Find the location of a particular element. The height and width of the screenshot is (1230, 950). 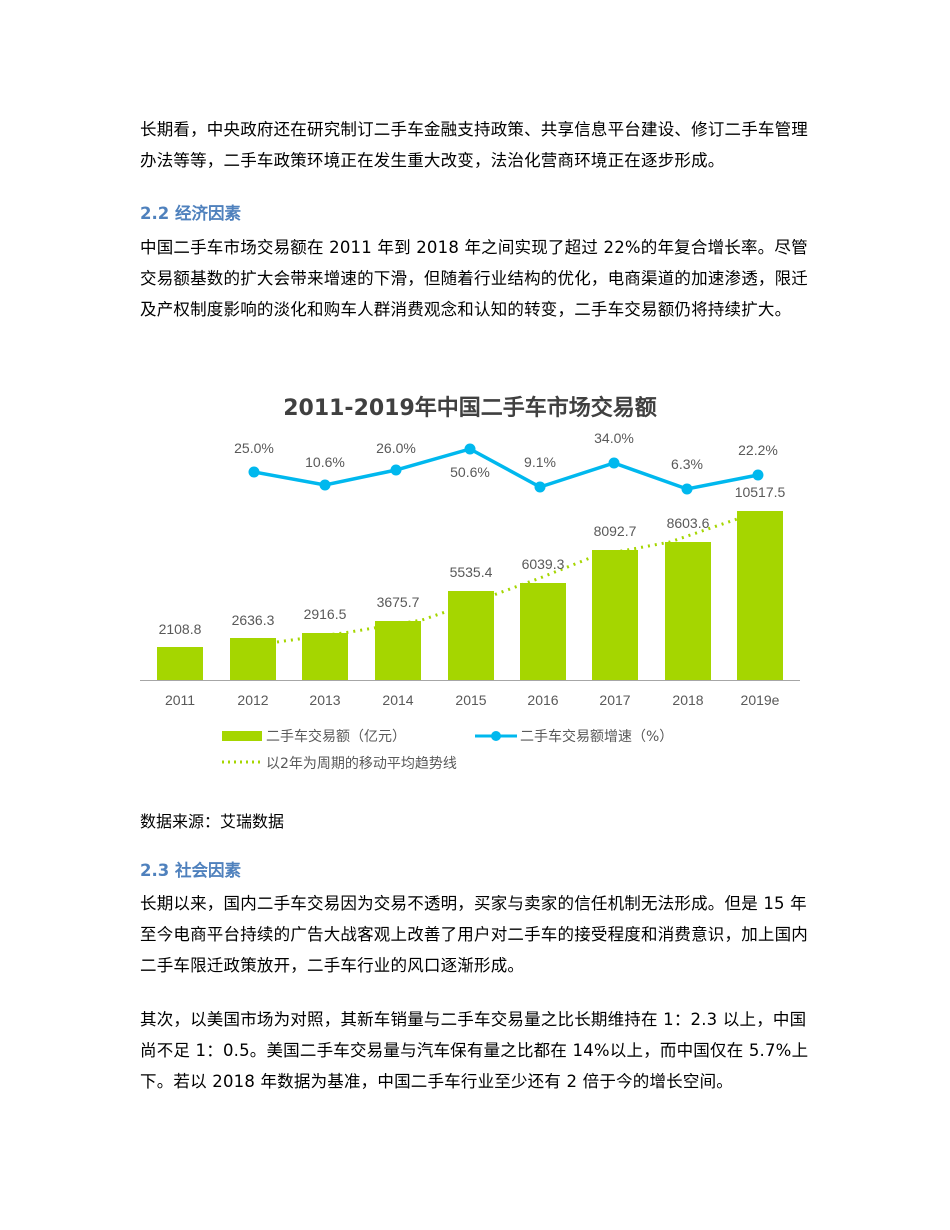

legend-trend-swatch is located at coordinates (242, 762).